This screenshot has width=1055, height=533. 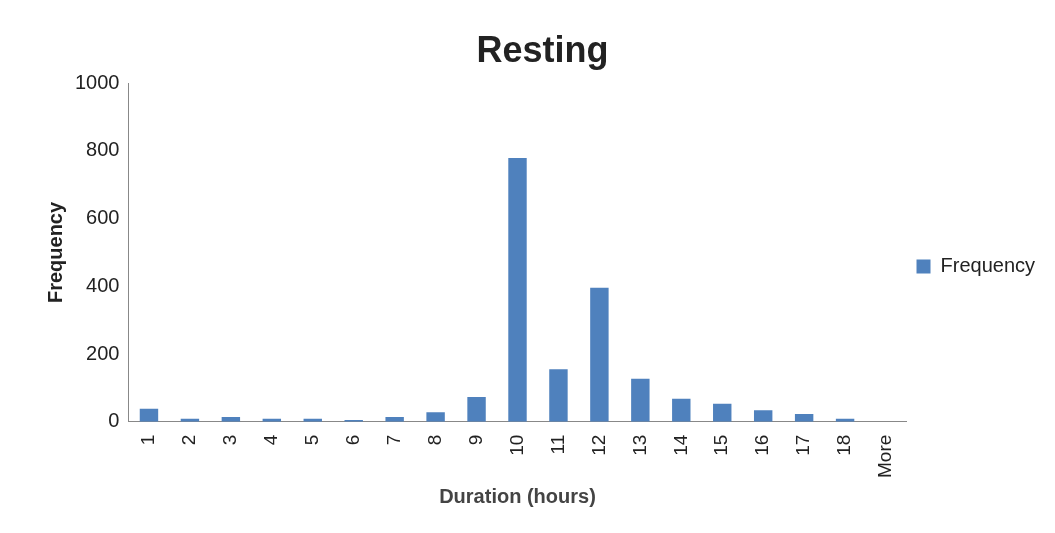 What do you see at coordinates (54, 252) in the screenshot?
I see `y-axis-title: Frequency` at bounding box center [54, 252].